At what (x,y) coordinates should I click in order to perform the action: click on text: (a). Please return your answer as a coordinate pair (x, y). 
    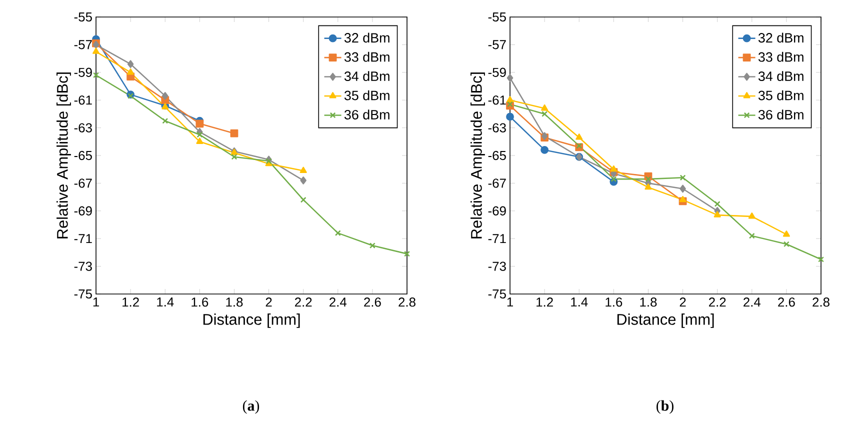
    Looking at the image, I should click on (251, 407).